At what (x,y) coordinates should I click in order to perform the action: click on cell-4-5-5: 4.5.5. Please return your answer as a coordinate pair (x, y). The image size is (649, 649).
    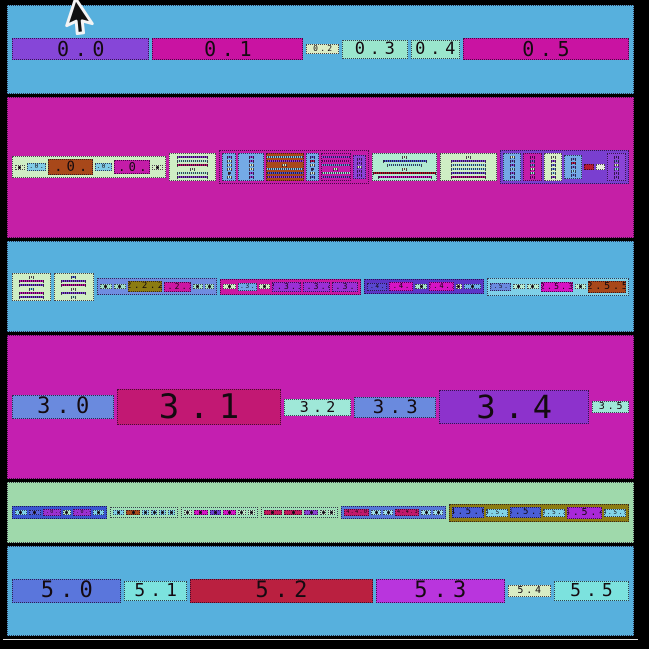
    Looking at the image, I should click on (615, 512).